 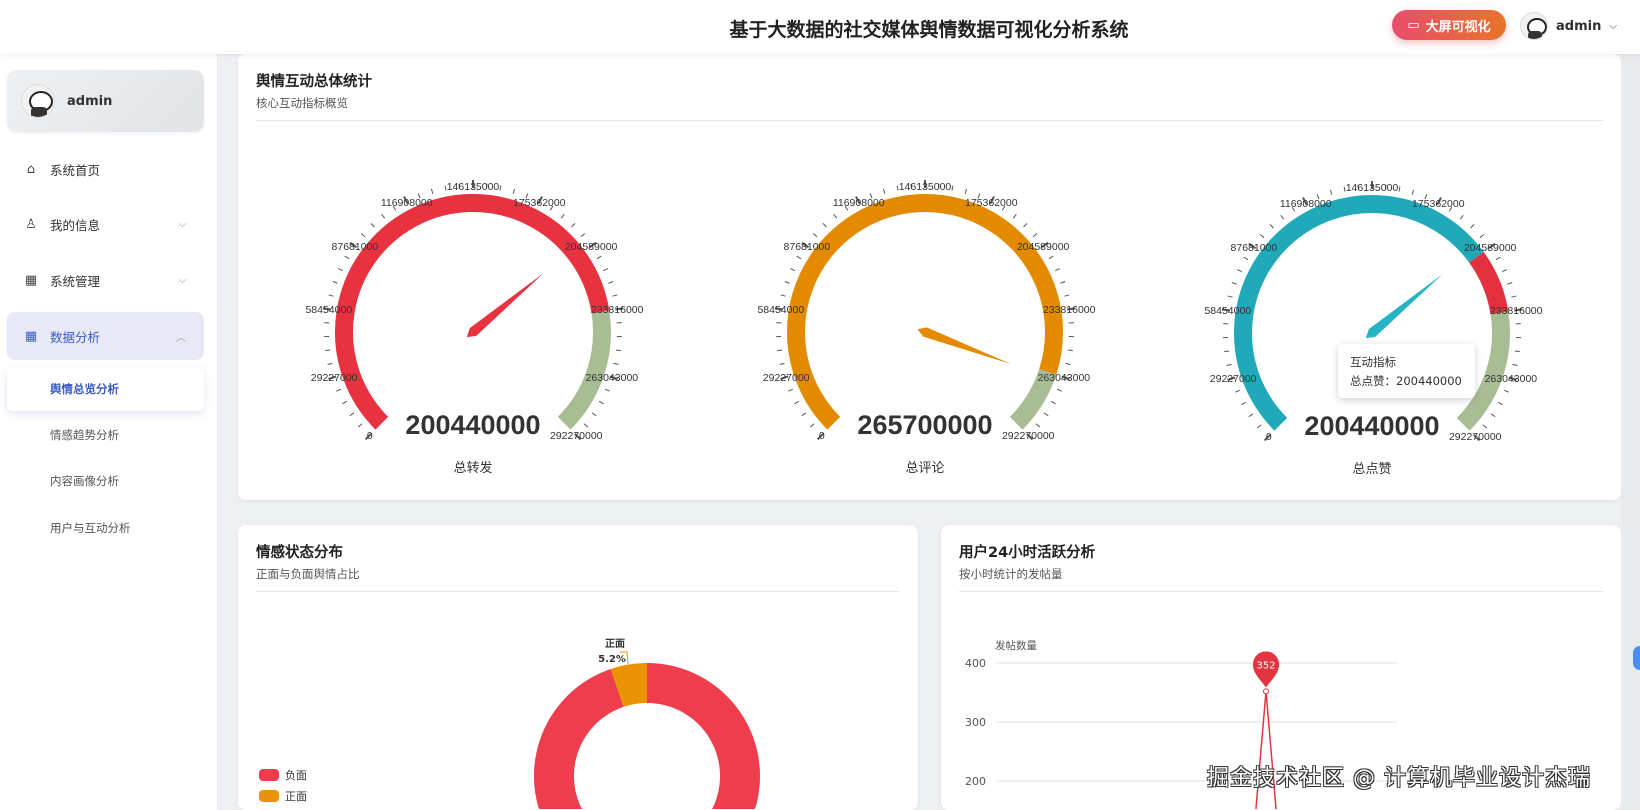 What do you see at coordinates (84, 435) in the screenshot?
I see `submenu-sentiment-trend: 情感趋势分析` at bounding box center [84, 435].